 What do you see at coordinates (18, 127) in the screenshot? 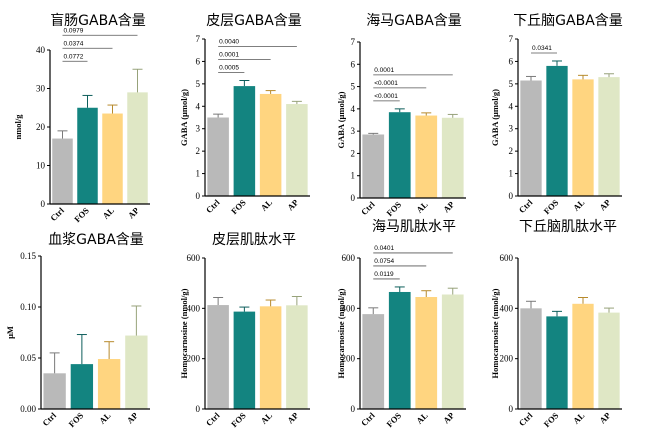
I see `y-axis-label: nmol/g` at bounding box center [18, 127].